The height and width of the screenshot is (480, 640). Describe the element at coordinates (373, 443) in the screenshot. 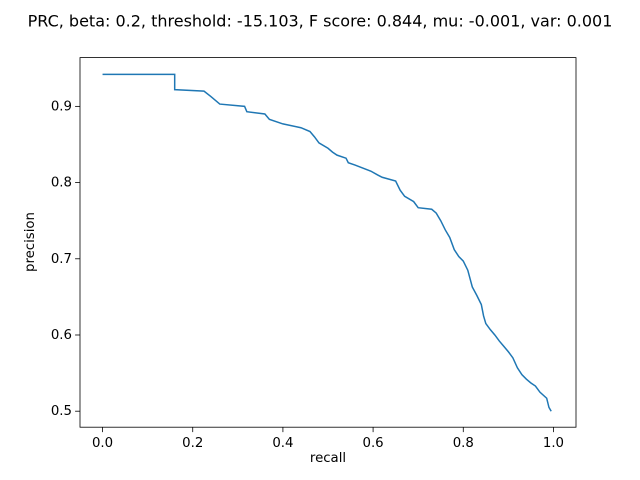

I see `x-tick-label: 0.6` at that location.